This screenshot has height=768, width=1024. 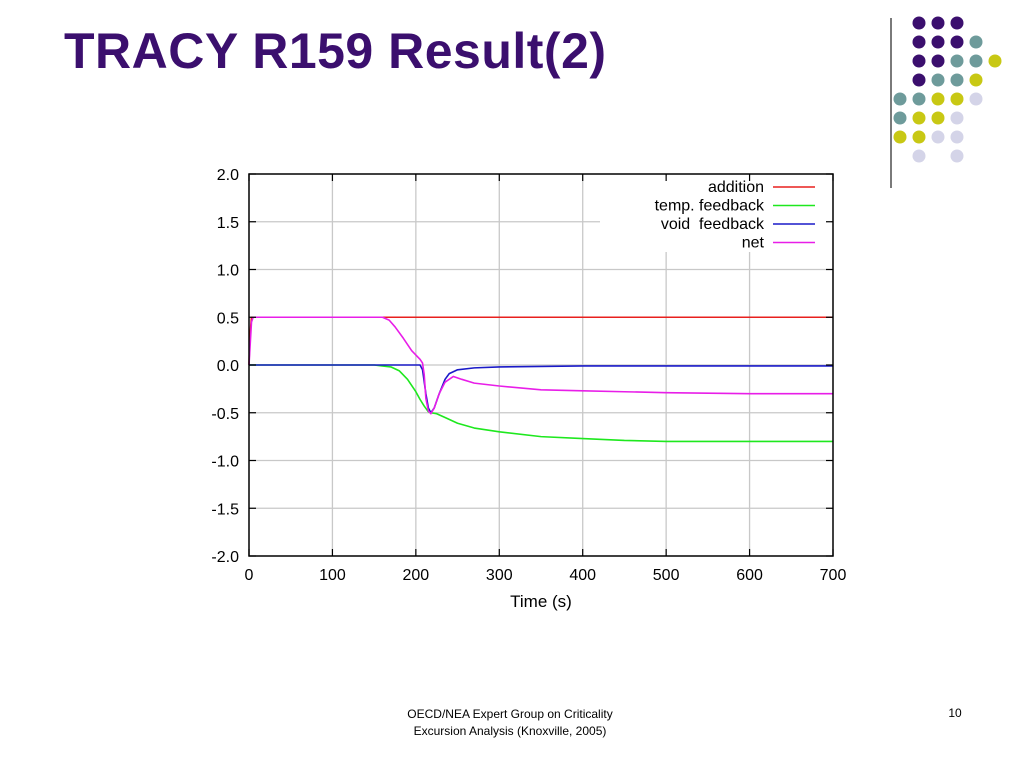 What do you see at coordinates (736, 187) in the screenshot?
I see `legend-label: addition` at bounding box center [736, 187].